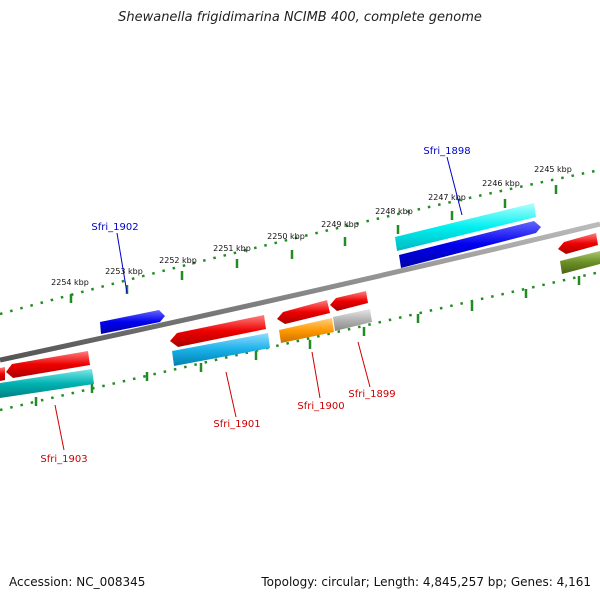 The width and height of the screenshot is (600, 600). I want to click on feature-sfri-1901-rna, so click(221, 349).